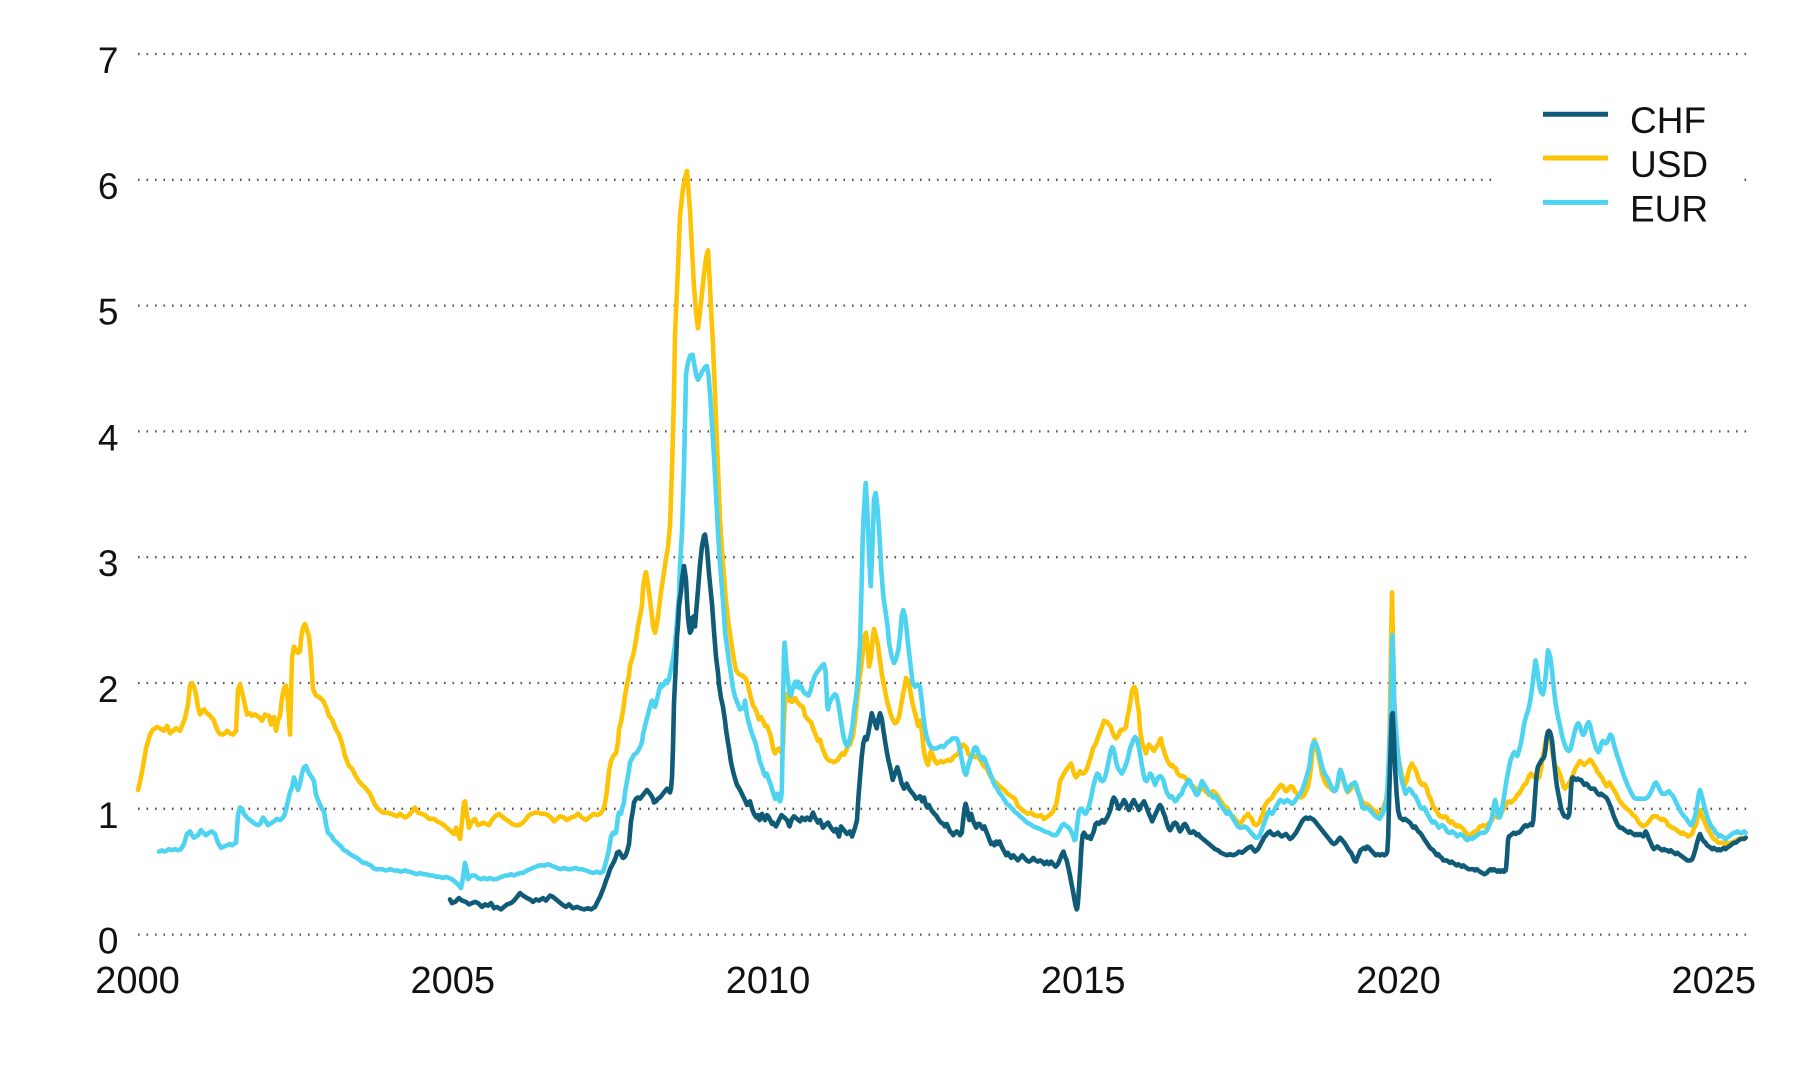 The height and width of the screenshot is (1080, 1800). Describe the element at coordinates (453, 981) in the screenshot. I see `svg-text: 2005` at that location.